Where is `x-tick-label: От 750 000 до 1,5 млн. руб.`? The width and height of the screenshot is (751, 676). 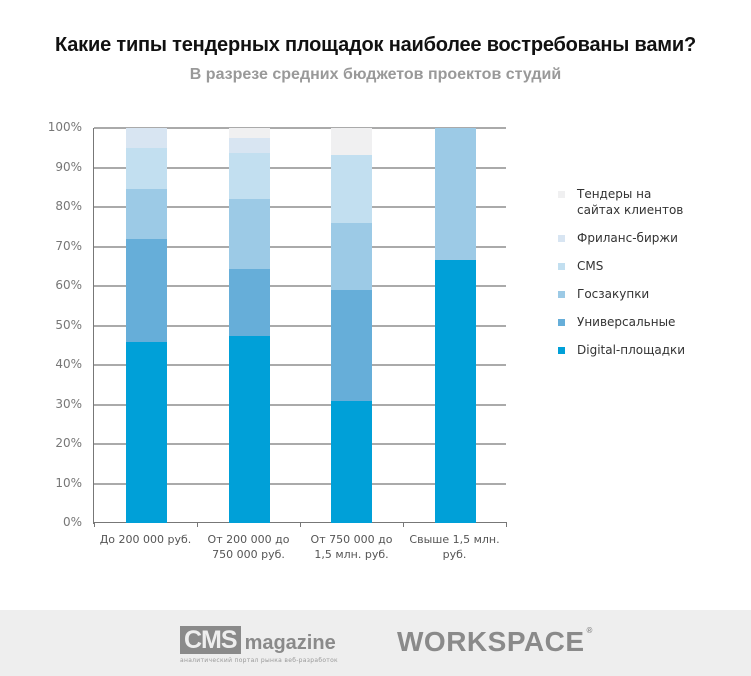 x-tick-label: От 750 000 до 1,5 млн. руб. is located at coordinates (351, 547).